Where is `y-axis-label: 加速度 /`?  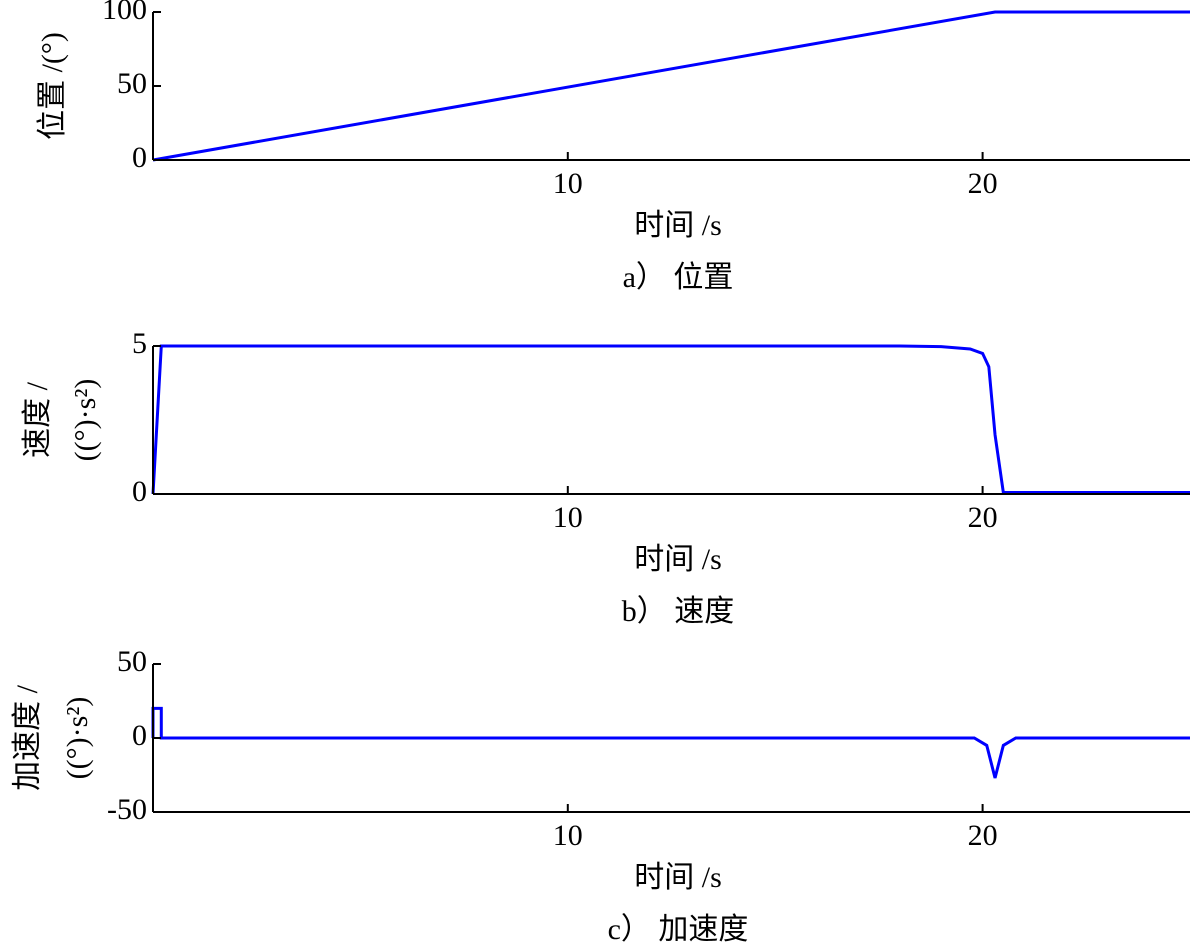 y-axis-label: 加速度 / is located at coordinates (27, 737).